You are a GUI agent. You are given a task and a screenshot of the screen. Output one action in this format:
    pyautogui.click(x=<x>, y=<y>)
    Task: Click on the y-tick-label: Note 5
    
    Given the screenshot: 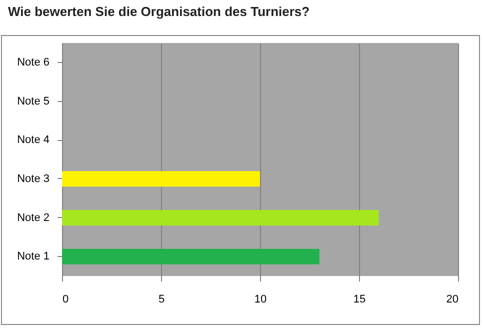 What is the action you would take?
    pyautogui.click(x=33, y=101)
    